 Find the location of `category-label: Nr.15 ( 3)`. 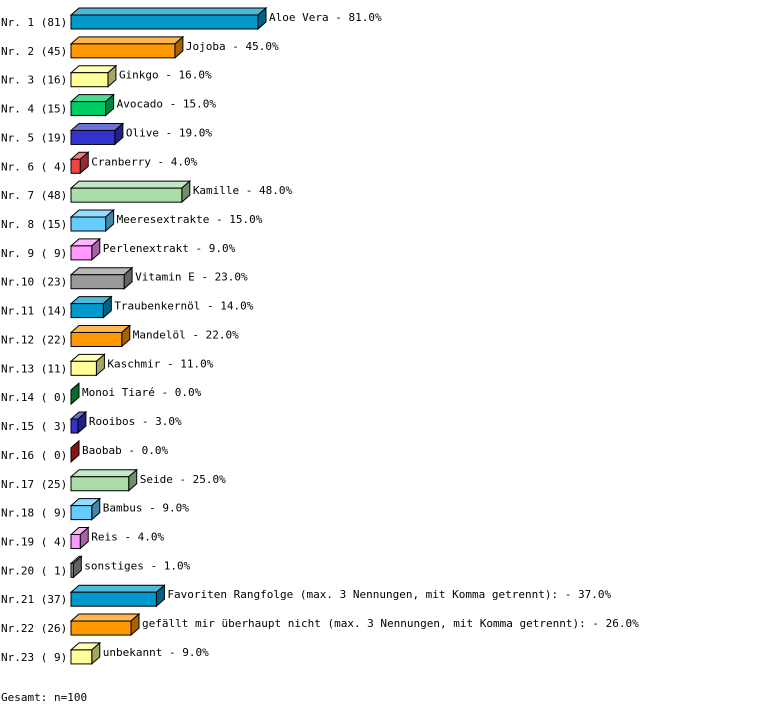

category-label: Nr.15 ( 3) is located at coordinates (34, 426).